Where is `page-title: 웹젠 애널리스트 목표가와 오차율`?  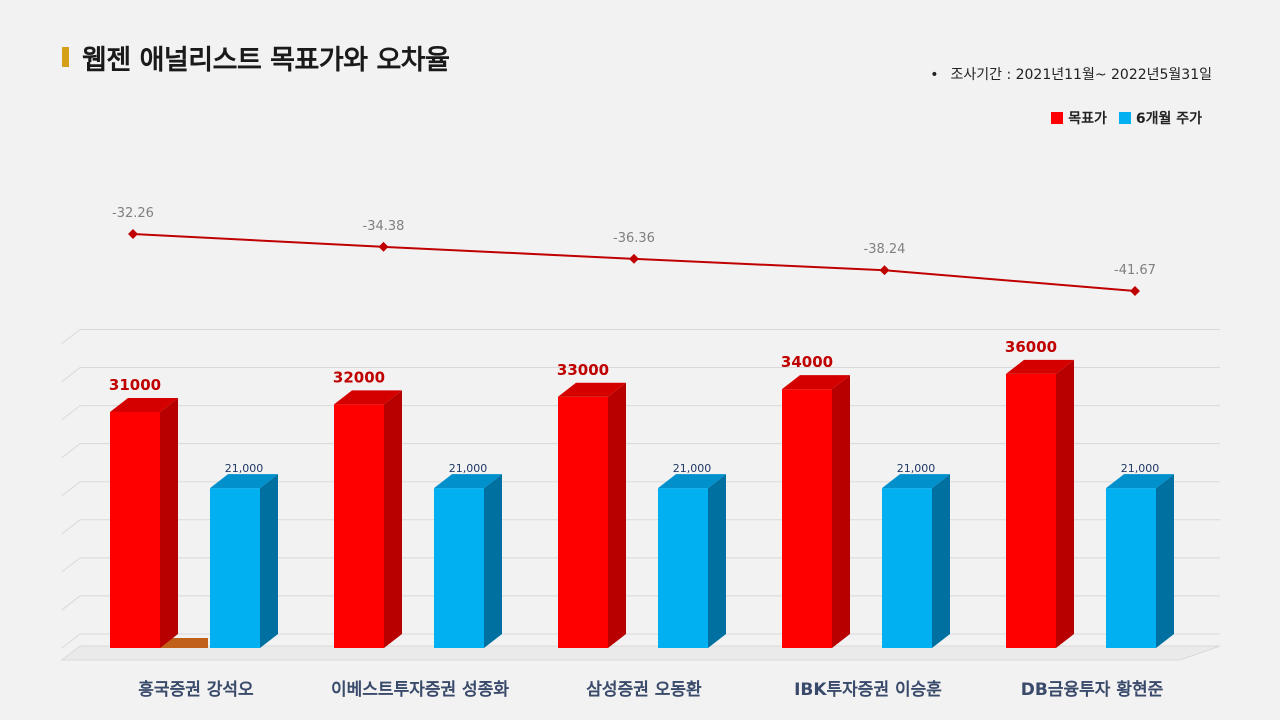 page-title: 웹젠 애널리스트 목표가와 오차율 is located at coordinates (266, 60).